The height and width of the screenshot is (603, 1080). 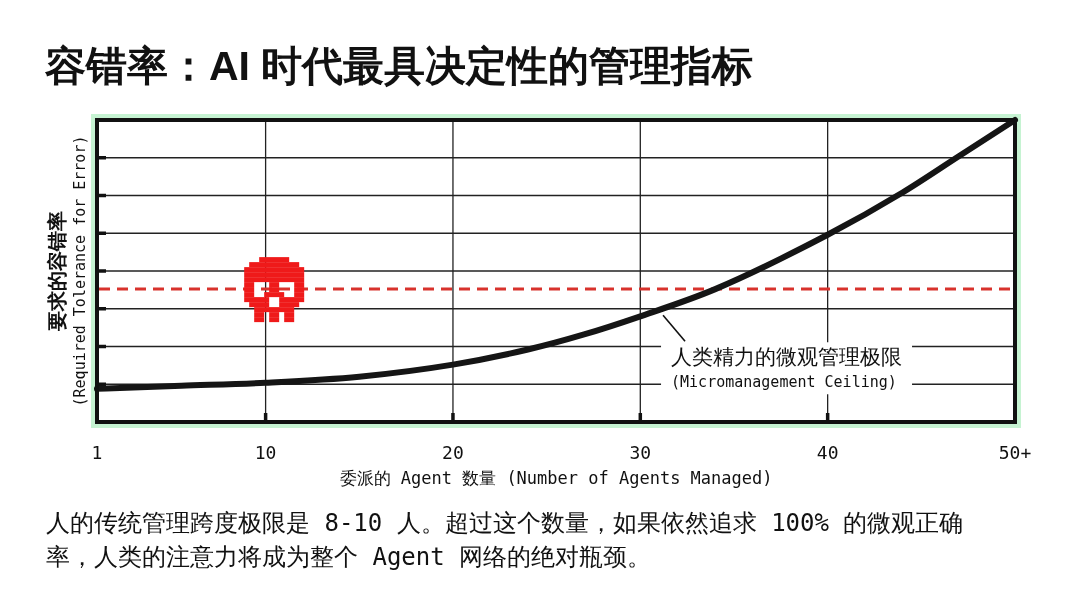 I want to click on x-tick-label: 30, so click(x=640, y=452).